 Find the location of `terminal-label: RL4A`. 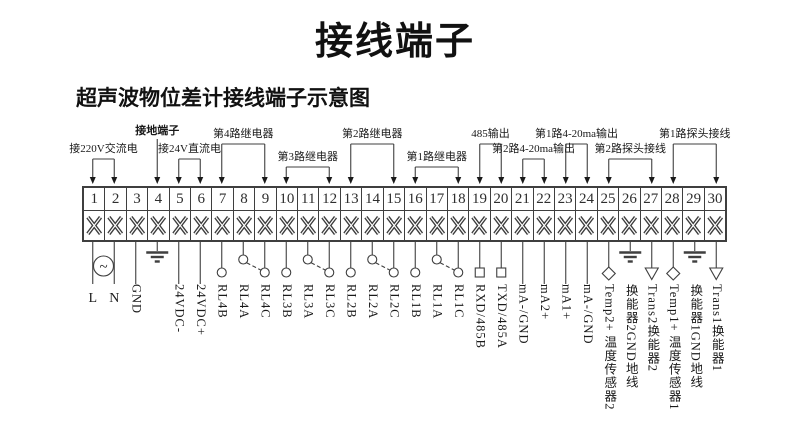

terminal-label: RL4A is located at coordinates (243, 302).